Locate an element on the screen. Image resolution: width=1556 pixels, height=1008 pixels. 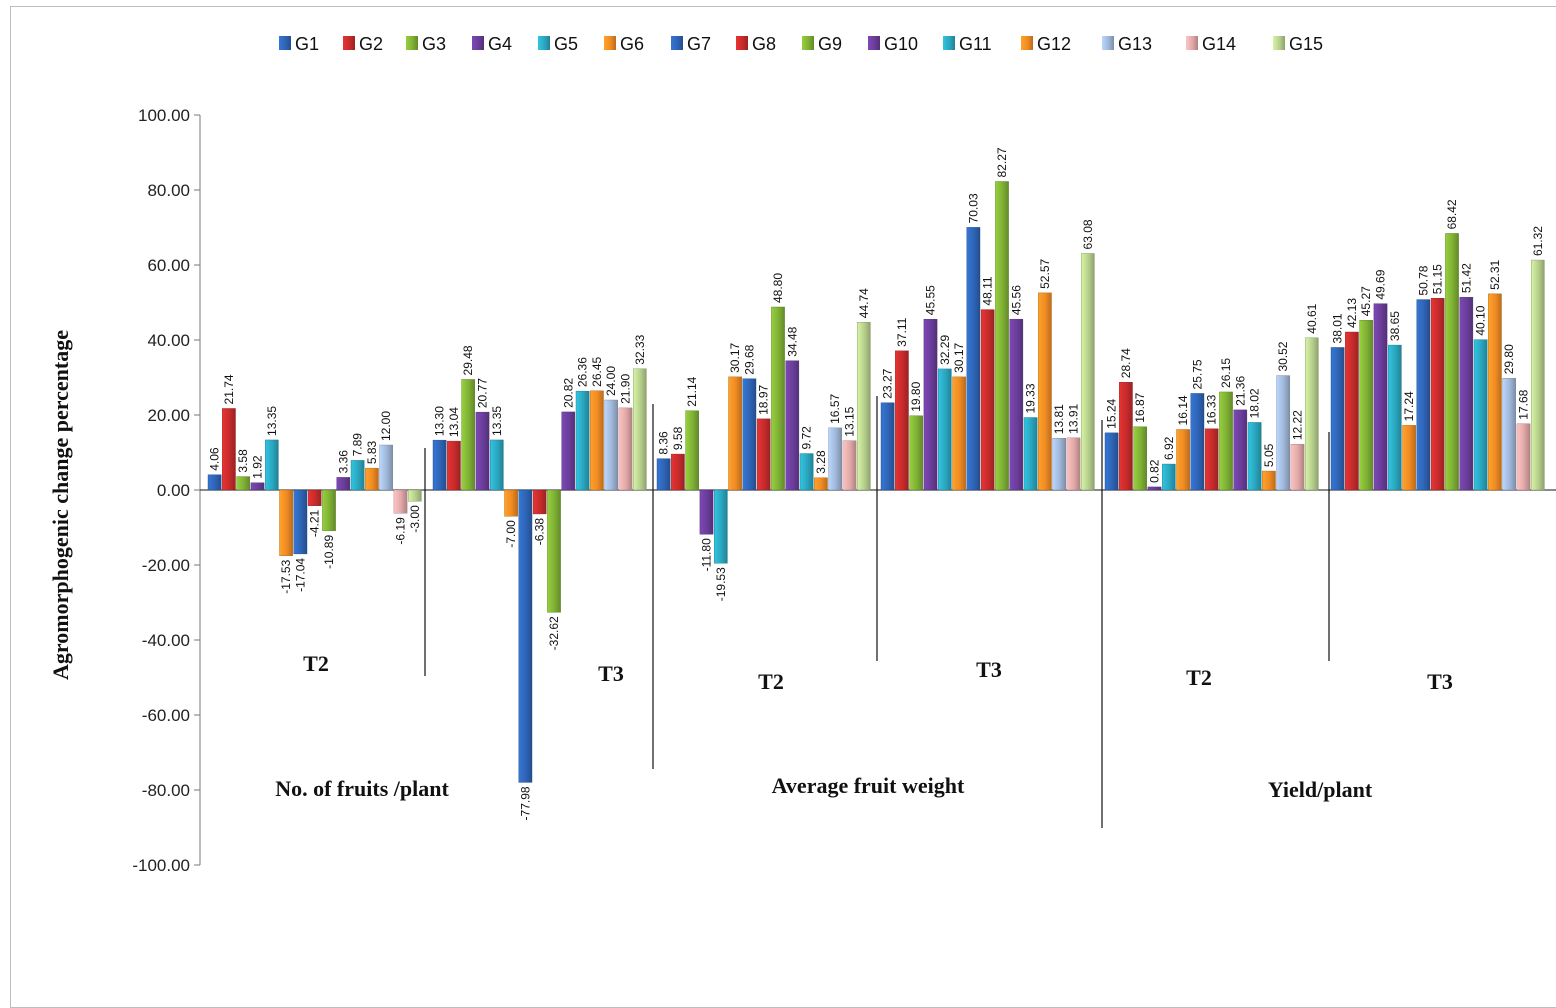
data-label: 32.29 is located at coordinates (945, 350).